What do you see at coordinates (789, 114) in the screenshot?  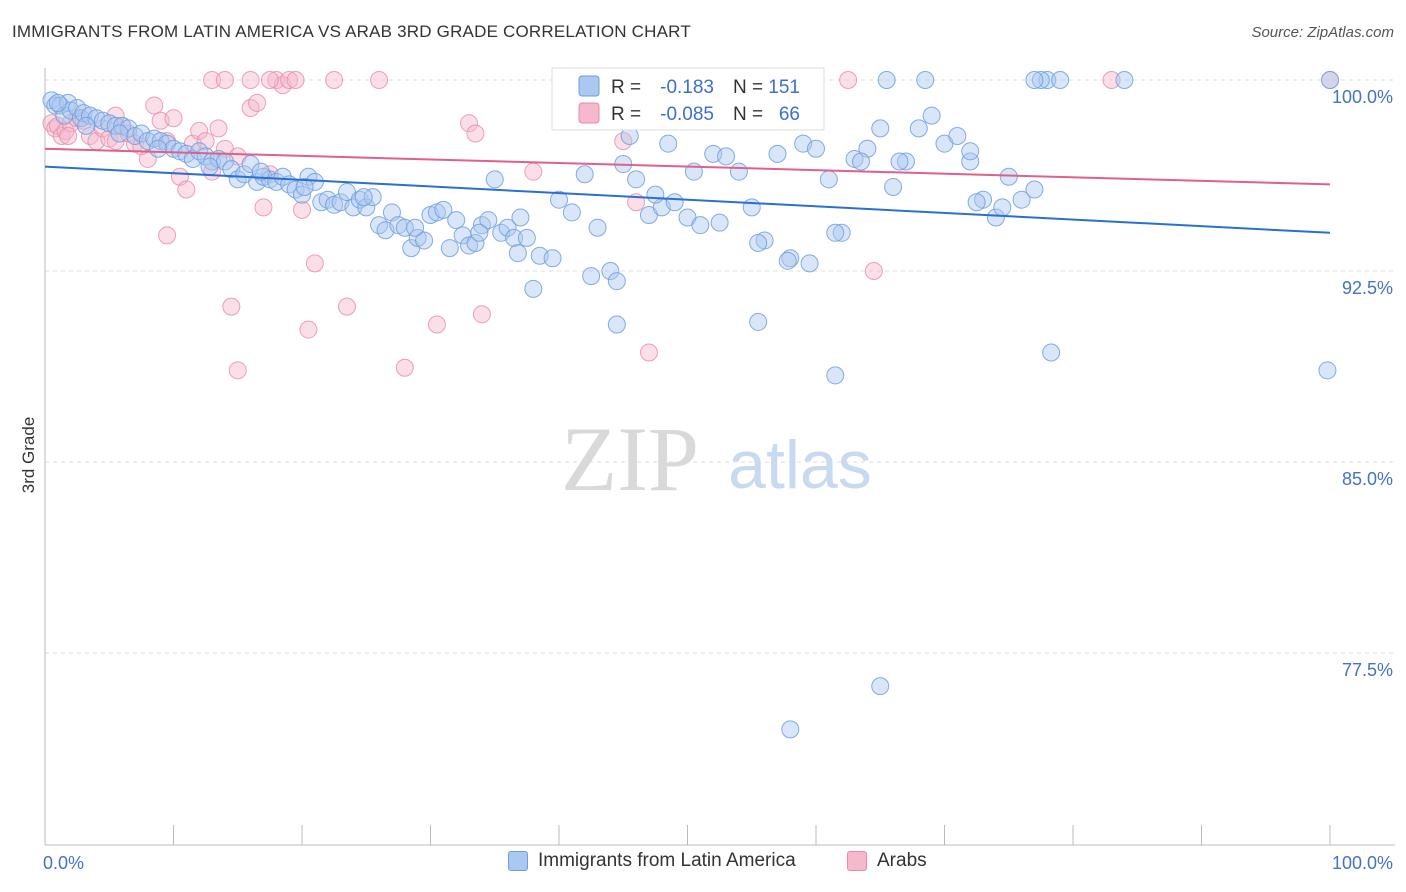 I see `legend-n-value-2: 66` at bounding box center [789, 114].